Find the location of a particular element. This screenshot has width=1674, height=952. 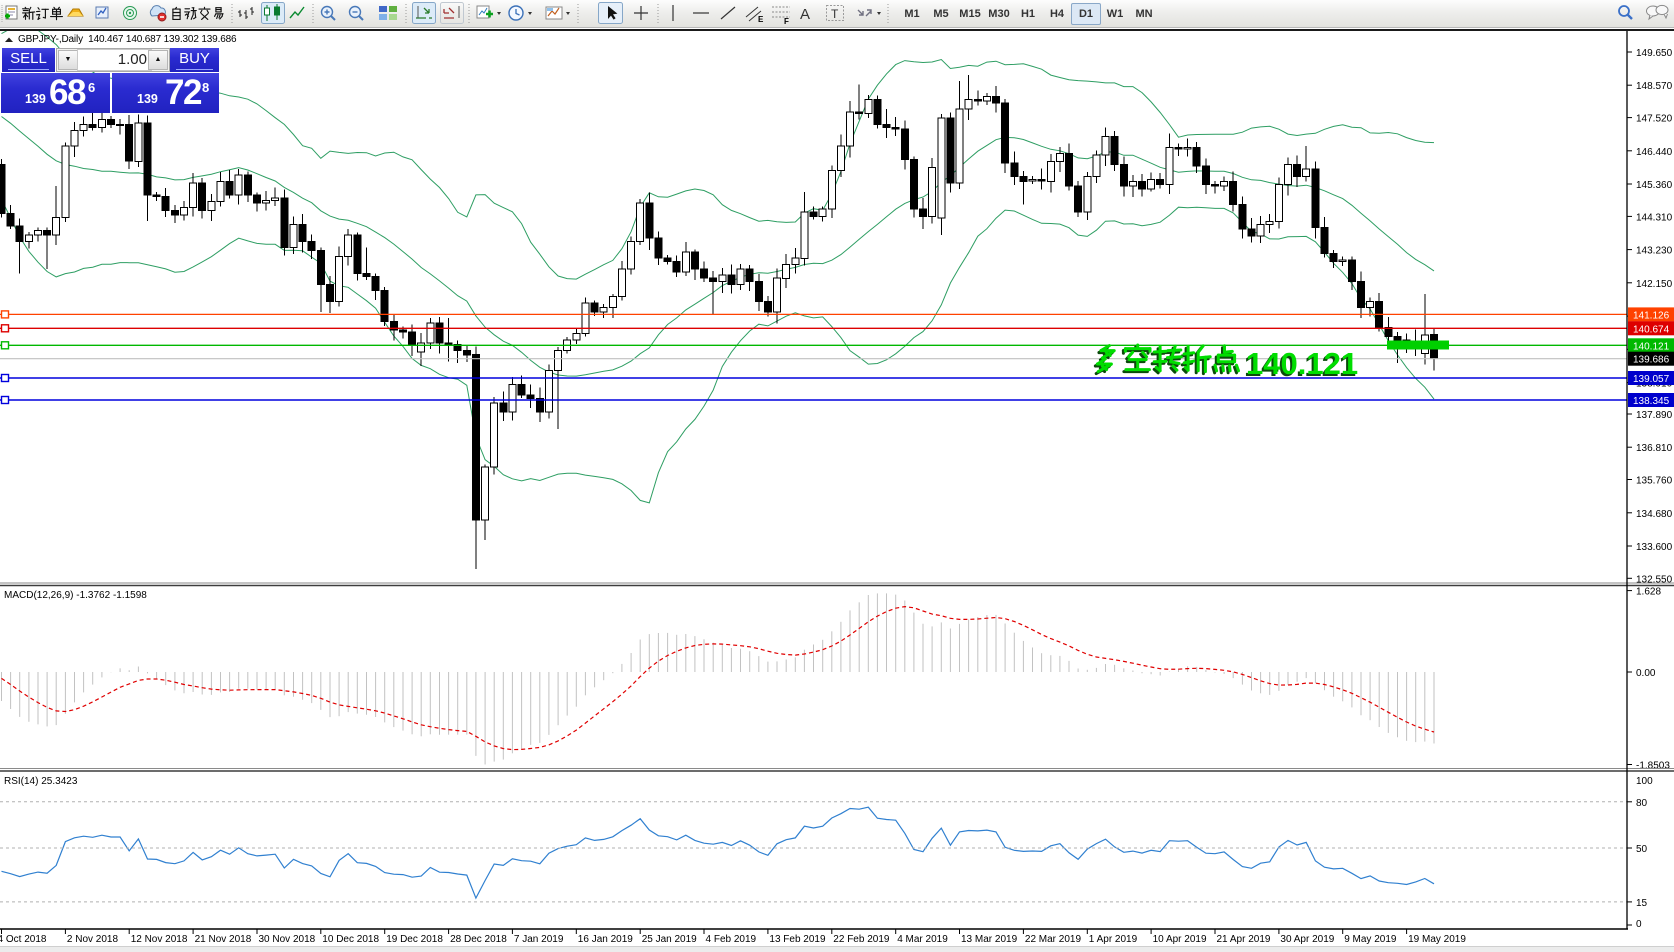

svg-text: RSI(14) 25.3423 is located at coordinates (41, 781).